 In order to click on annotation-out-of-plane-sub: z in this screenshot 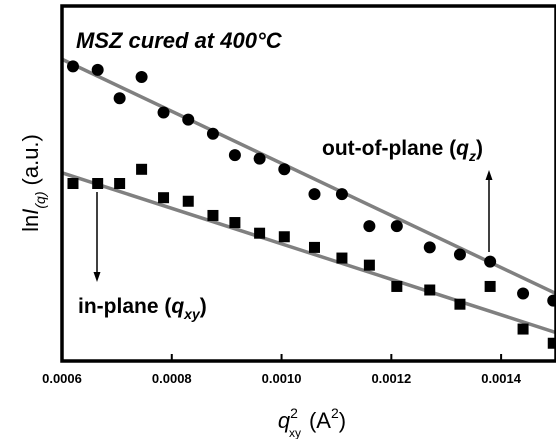, I will do `click(472, 156)`.